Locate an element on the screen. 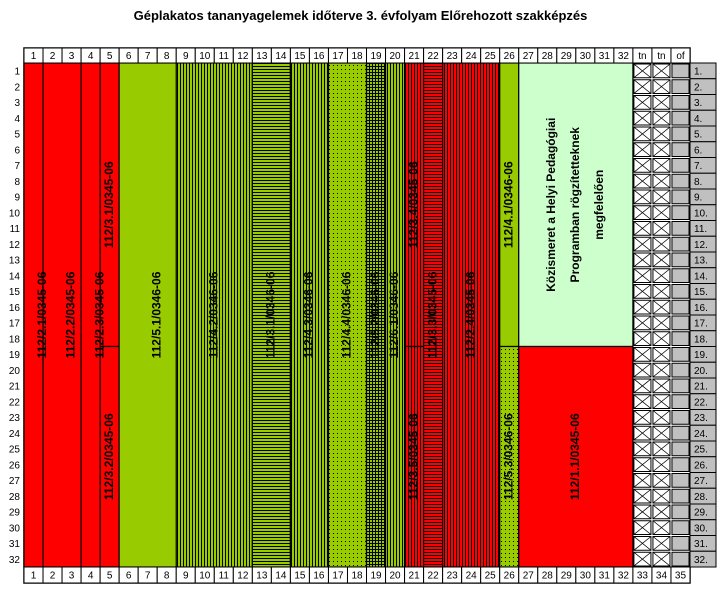 The width and height of the screenshot is (721, 603). column-footer: 19 is located at coordinates (376, 576).